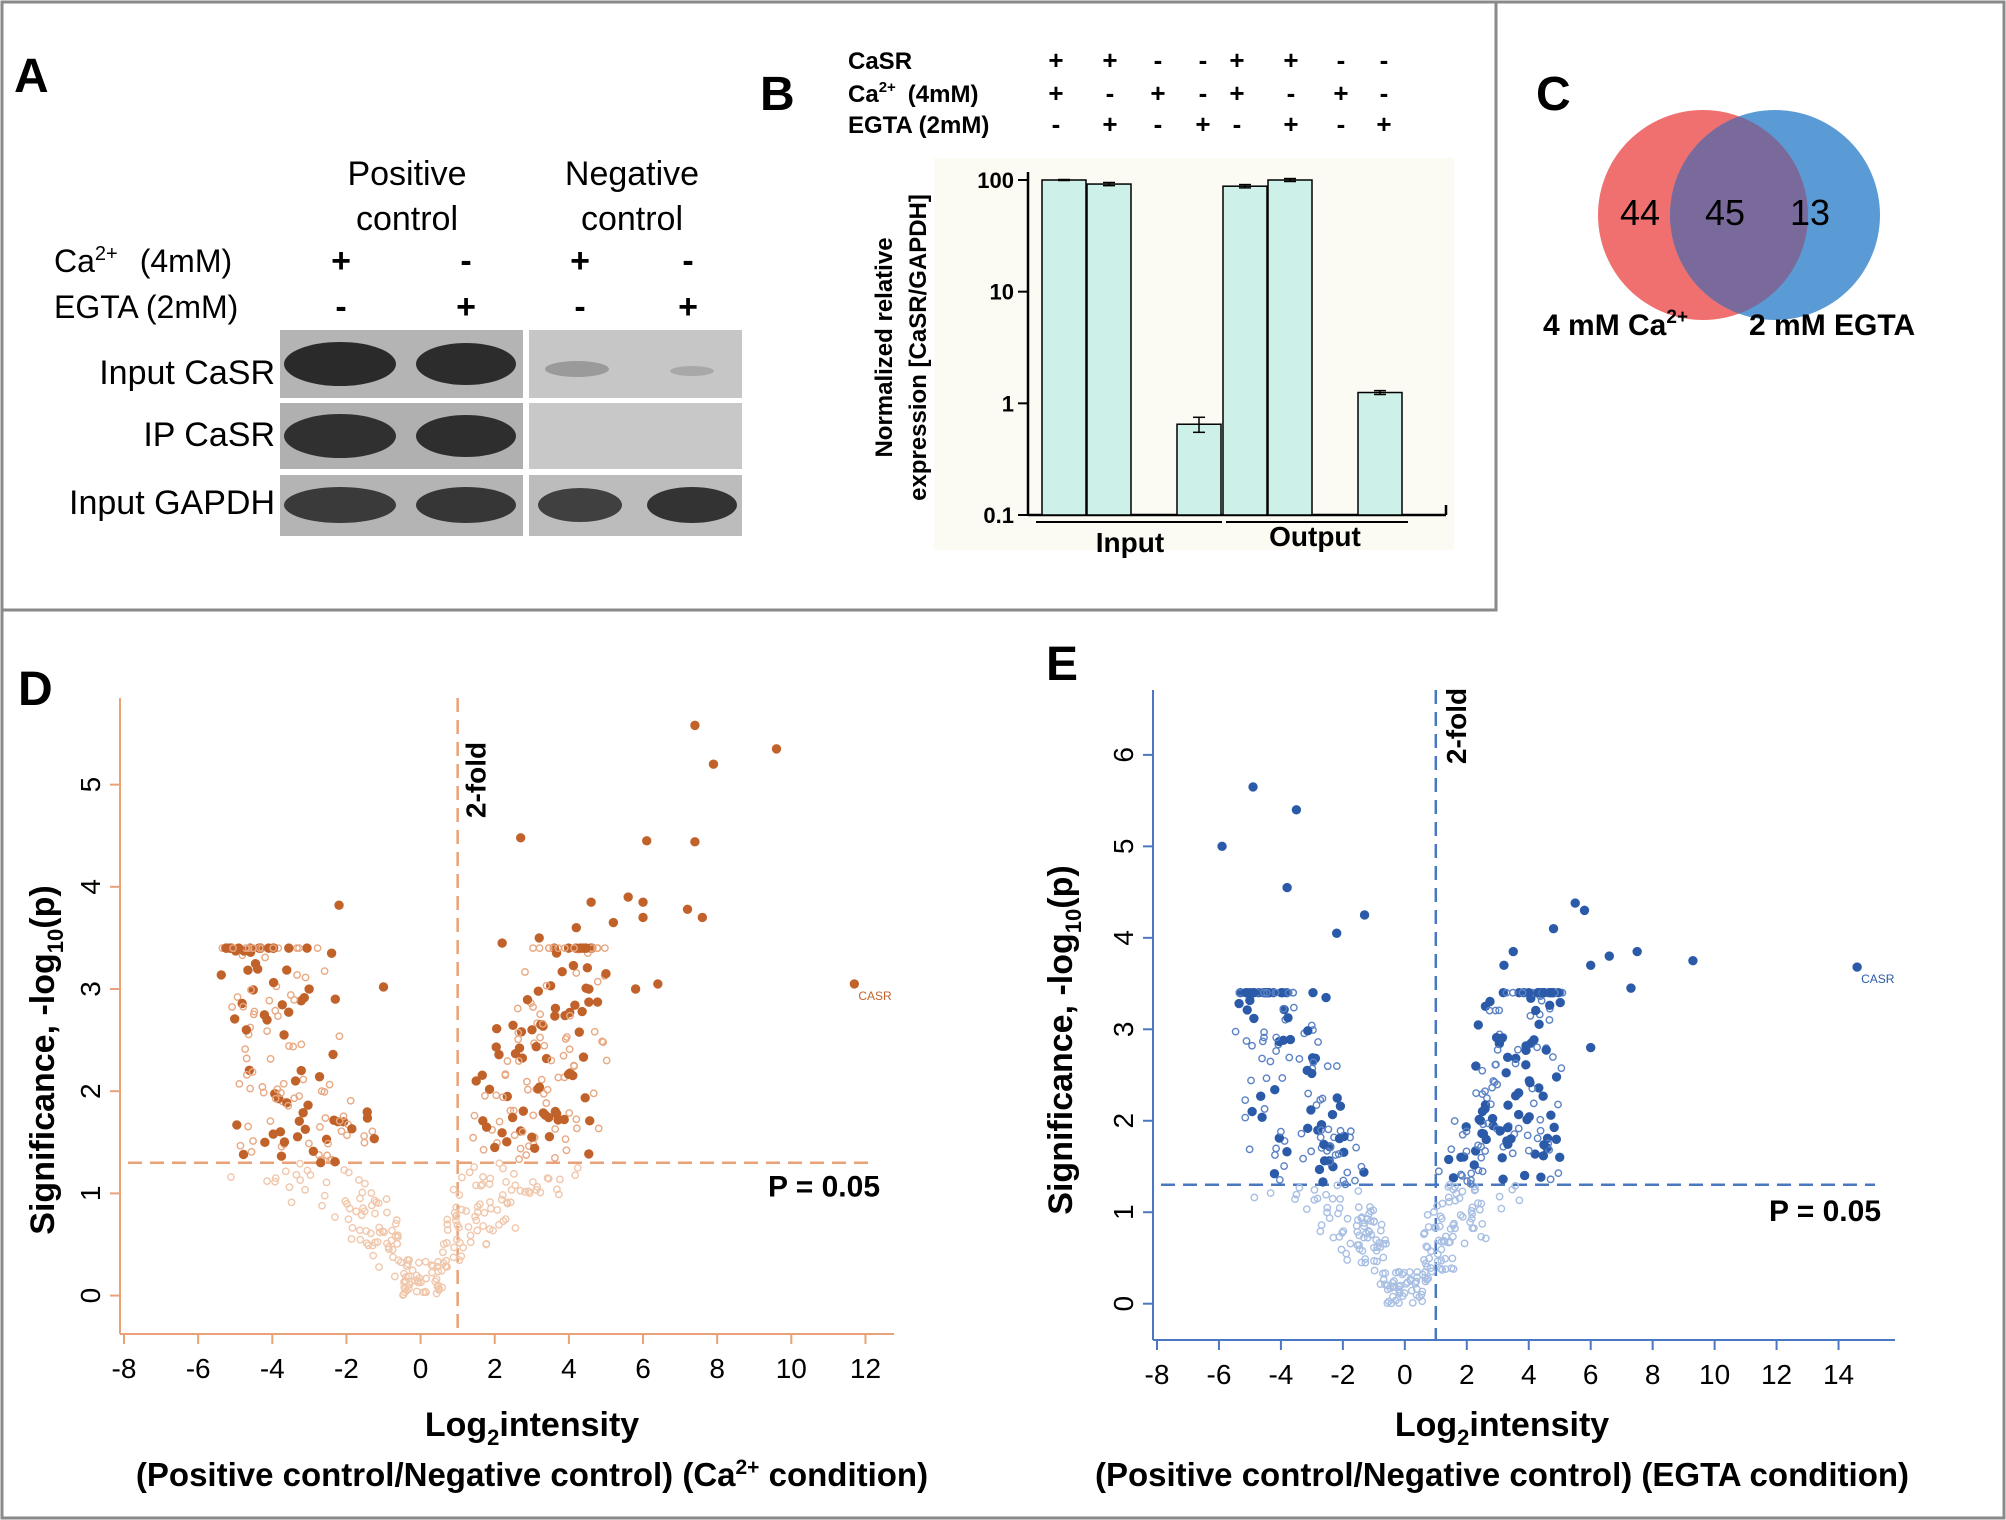 Image resolution: width=2006 pixels, height=1520 pixels. What do you see at coordinates (1123, 1304) in the screenshot?
I see `y-tick-label: 0` at bounding box center [1123, 1304].